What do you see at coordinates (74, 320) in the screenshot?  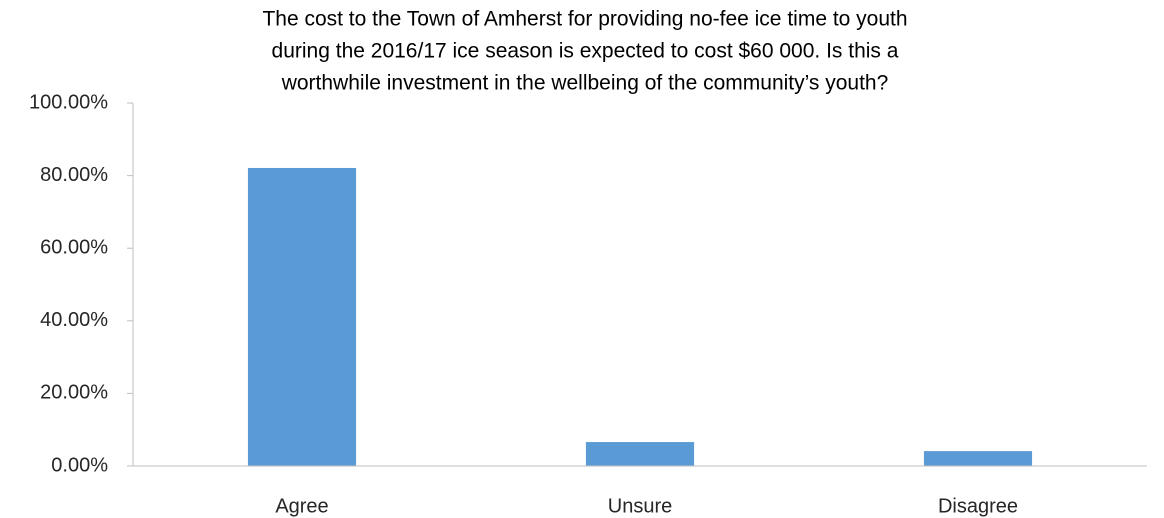 I see `y-tick-label: 40.00%` at bounding box center [74, 320].